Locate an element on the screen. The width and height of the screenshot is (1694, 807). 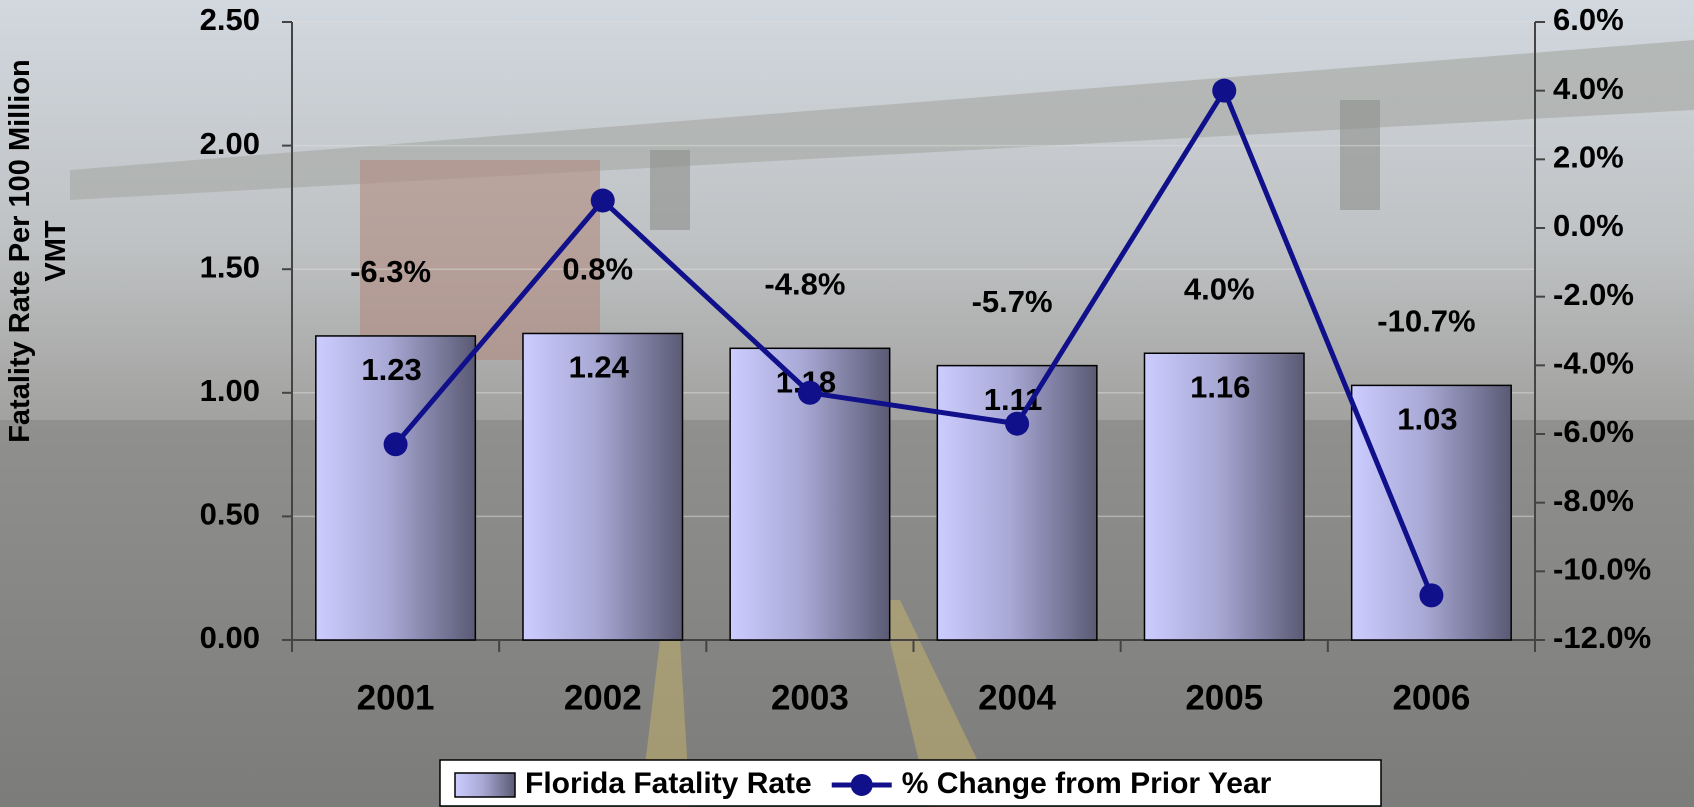
x-tick-label: 2004 is located at coordinates (1017, 697).